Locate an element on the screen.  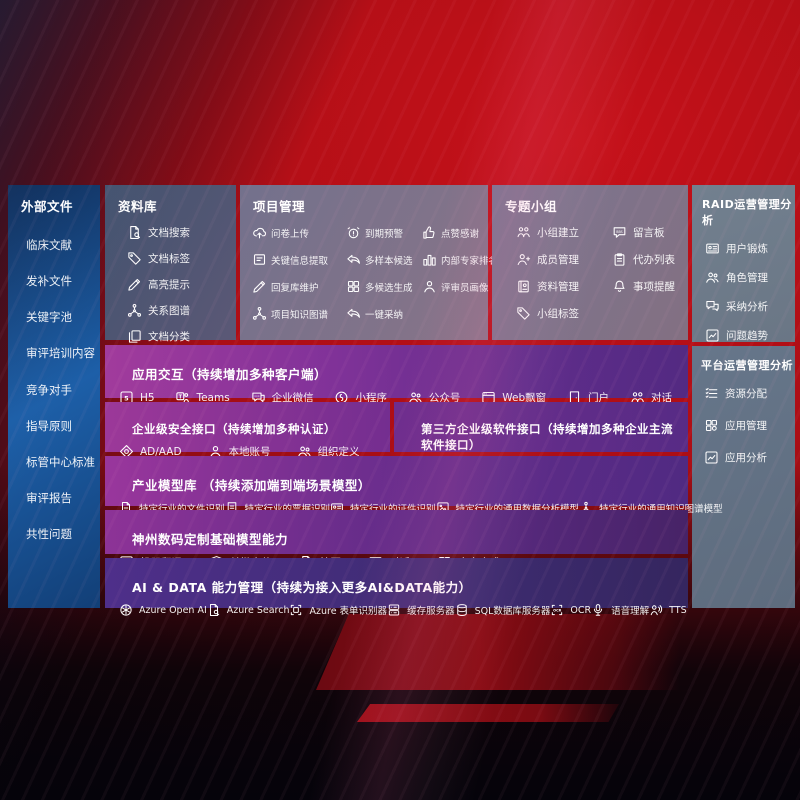
panel-platform-operations: 平台运营管理分析 资源分配 应用管理 应用分析 is located at coordinates (743, 477).